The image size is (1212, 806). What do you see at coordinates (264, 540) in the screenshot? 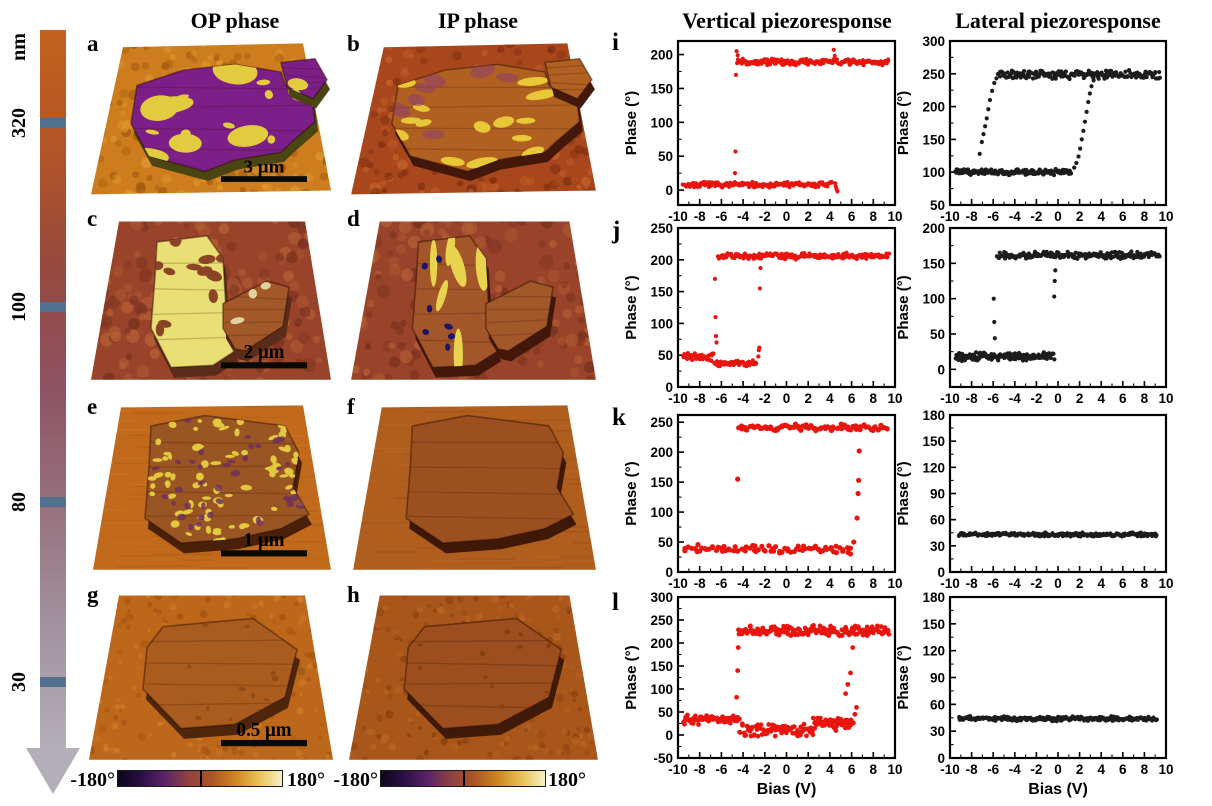
I see `scalebar-label: 1 μm` at bounding box center [264, 540].